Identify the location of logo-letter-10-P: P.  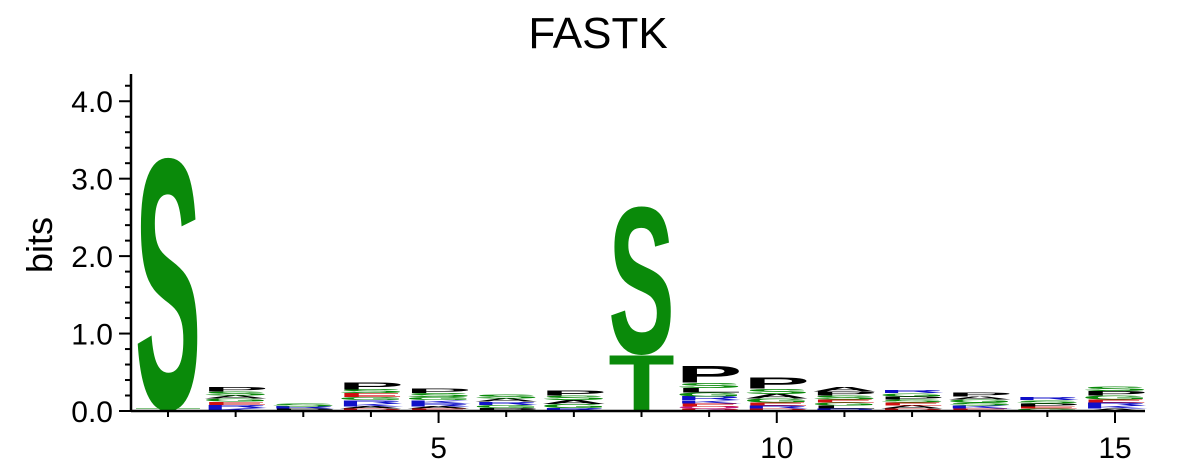
(777, 383).